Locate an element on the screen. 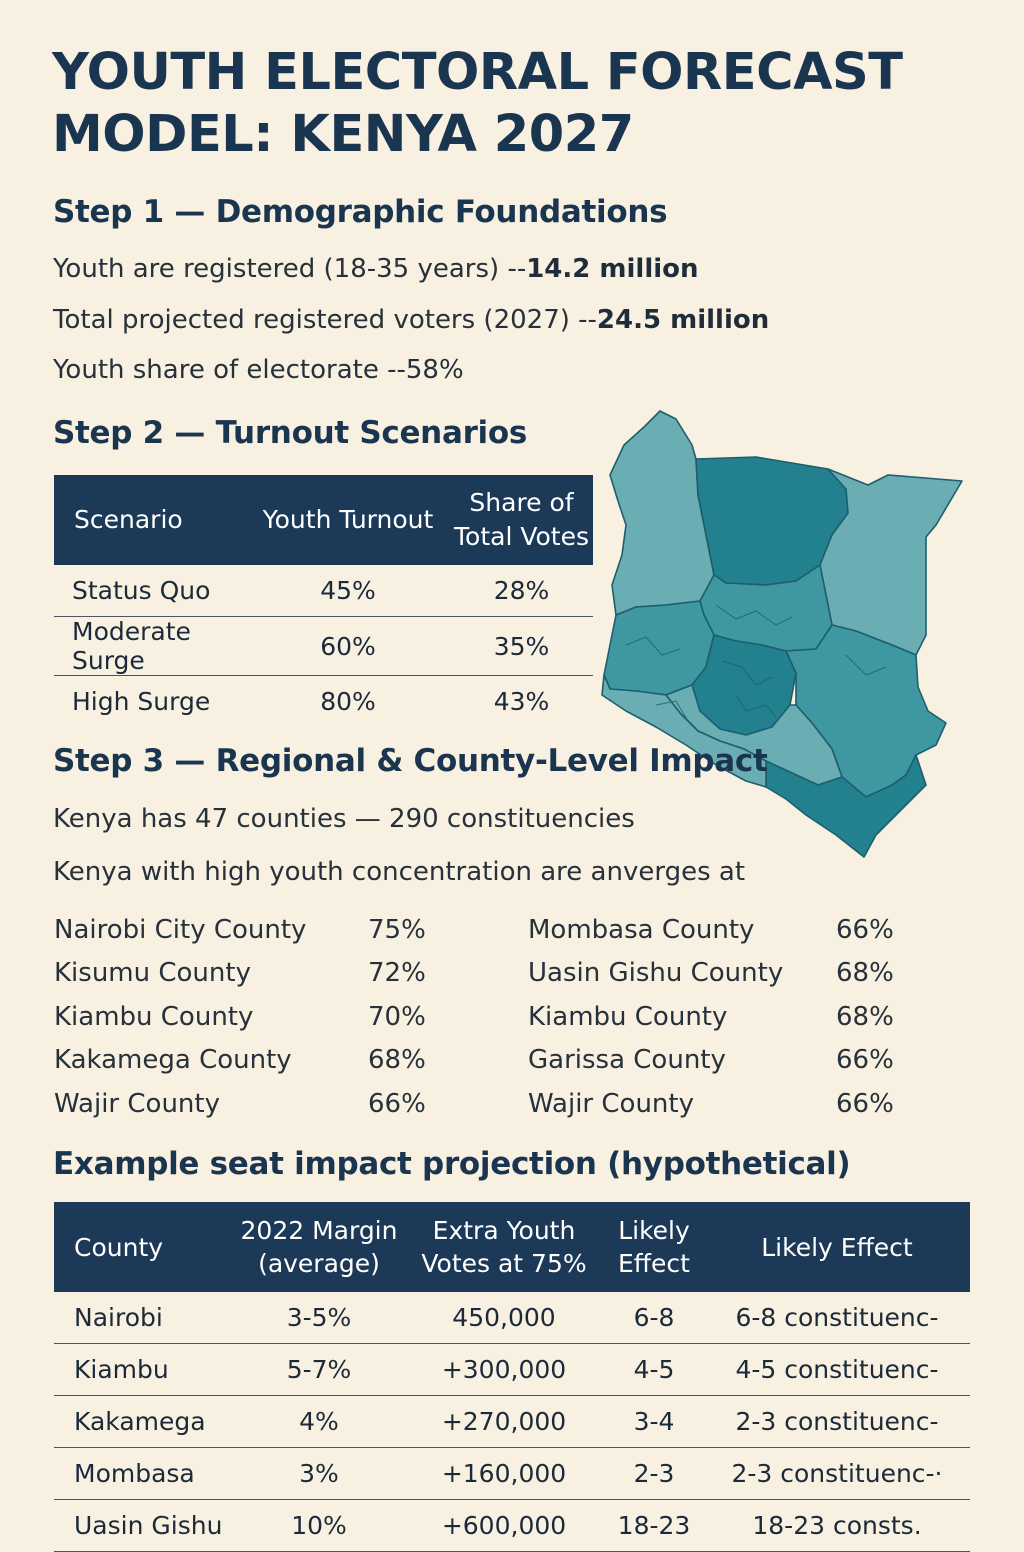 The width and height of the screenshot is (1024, 1552). likely-effect-detail-cell: 2-3 constituenc-· is located at coordinates (837, 1473).